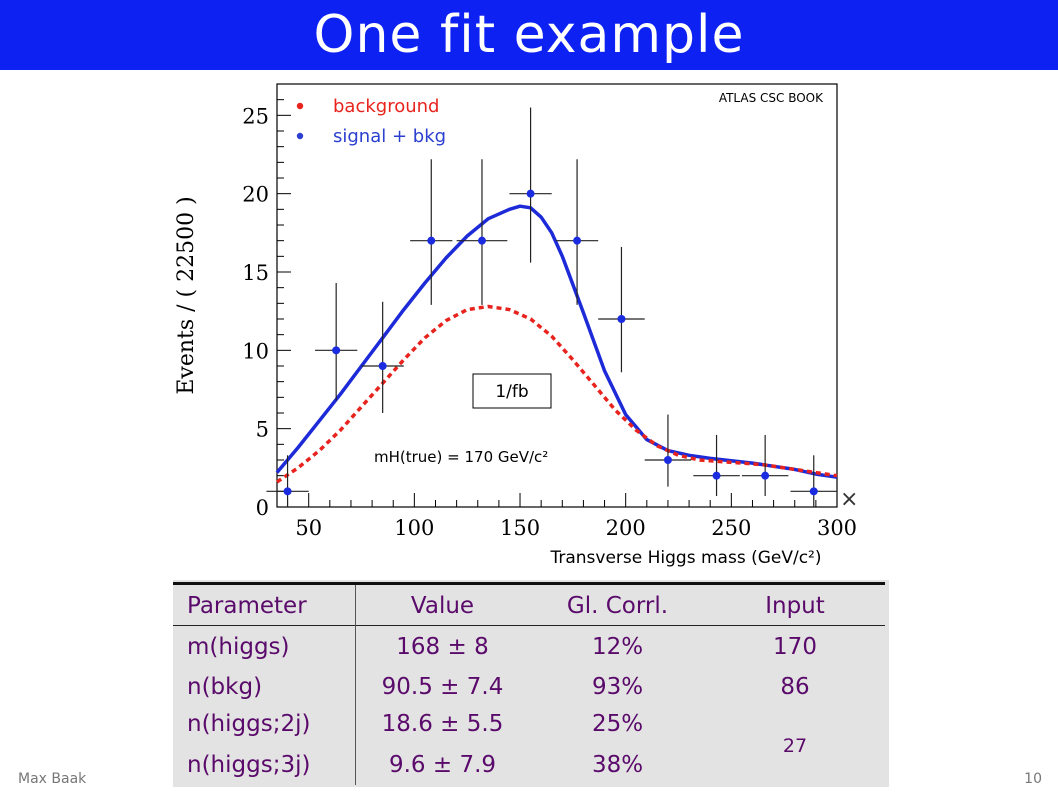 This screenshot has width=1058, height=793. What do you see at coordinates (442, 647) in the screenshot?
I see `row-value: 168 ± 8` at bounding box center [442, 647].